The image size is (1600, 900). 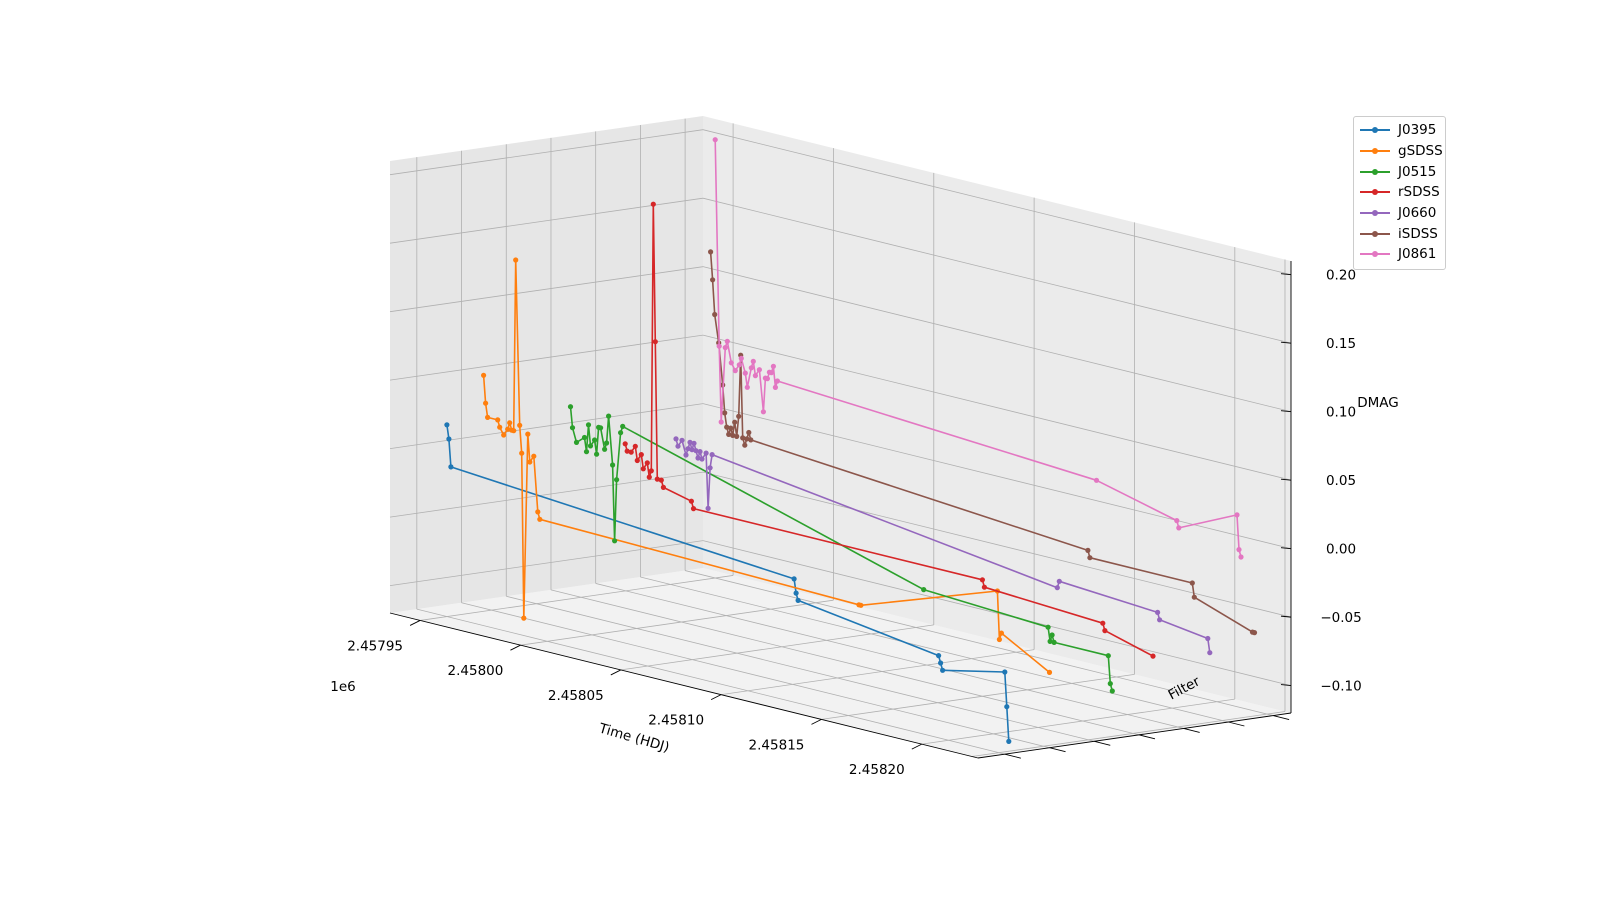 What do you see at coordinates (1417, 213) in the screenshot?
I see `legend-label: J0660` at bounding box center [1417, 213].